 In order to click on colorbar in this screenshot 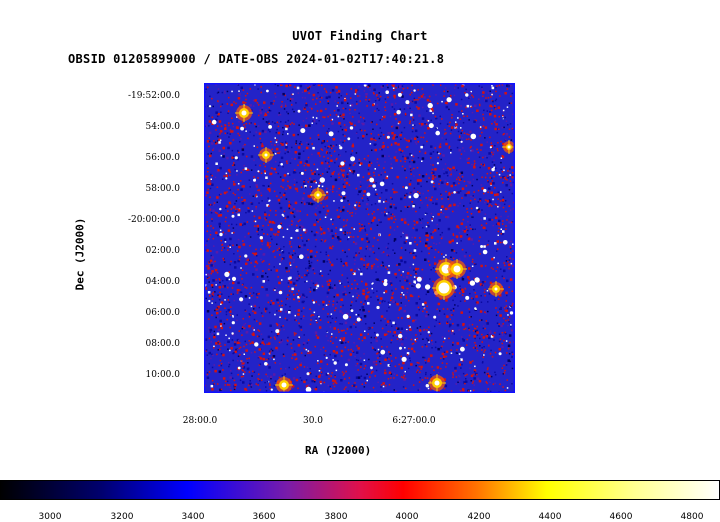, I will do `click(360, 490)`.